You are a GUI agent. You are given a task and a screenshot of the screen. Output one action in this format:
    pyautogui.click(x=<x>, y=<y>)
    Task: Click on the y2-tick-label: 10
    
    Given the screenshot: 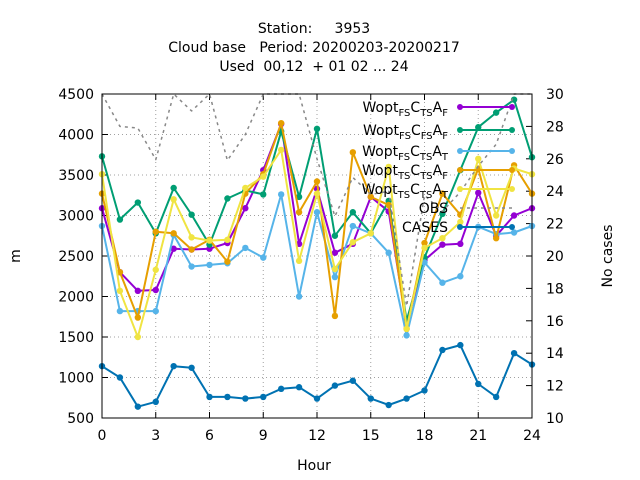 What is the action you would take?
    pyautogui.click(x=555, y=419)
    